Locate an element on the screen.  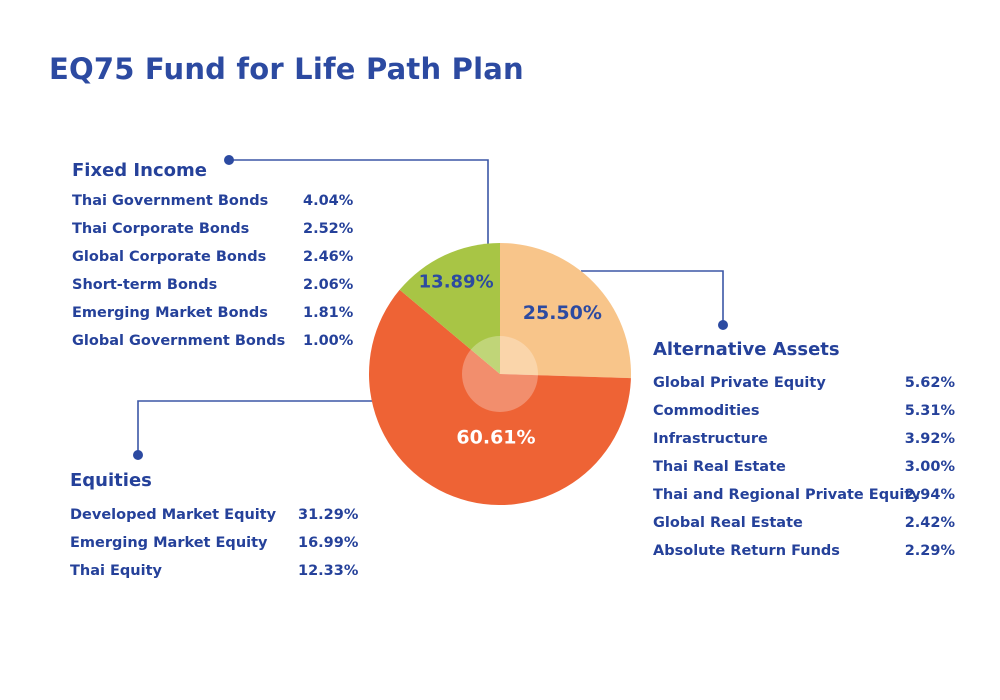
asset-label: Thai and Regional Private Equity is located at coordinates (787, 495).